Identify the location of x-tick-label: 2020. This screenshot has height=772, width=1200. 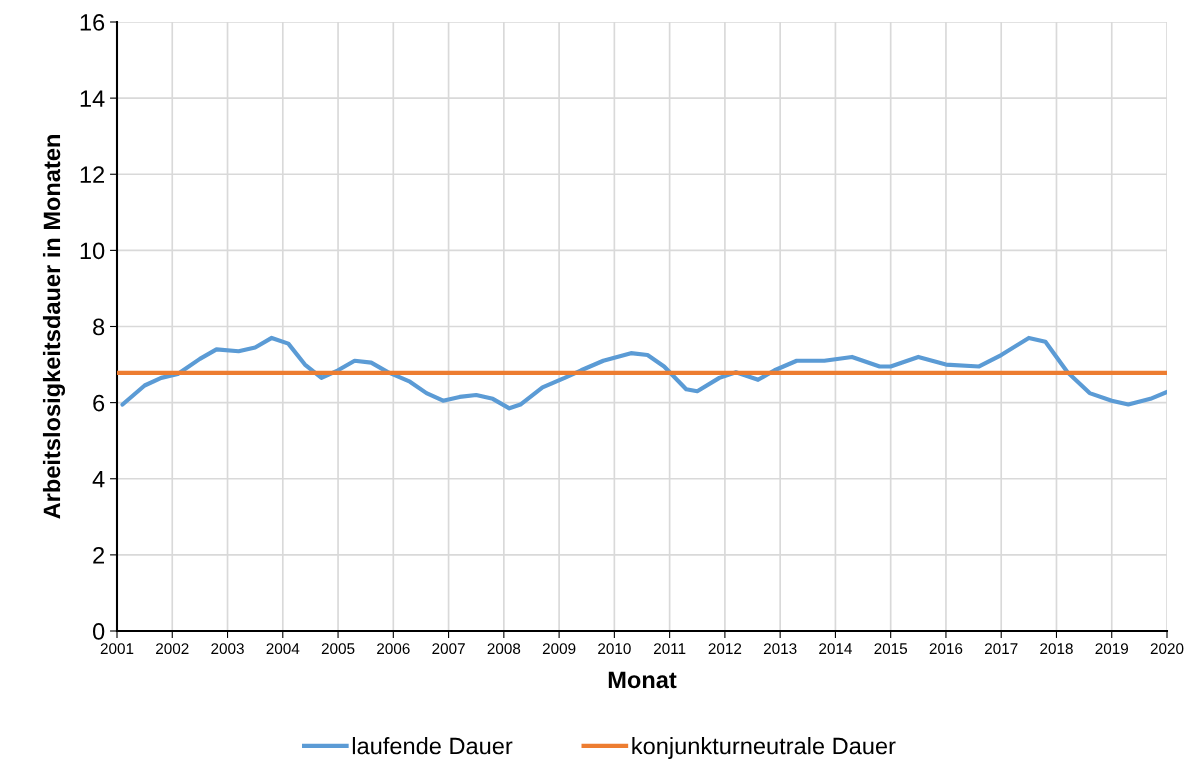
(1167, 649).